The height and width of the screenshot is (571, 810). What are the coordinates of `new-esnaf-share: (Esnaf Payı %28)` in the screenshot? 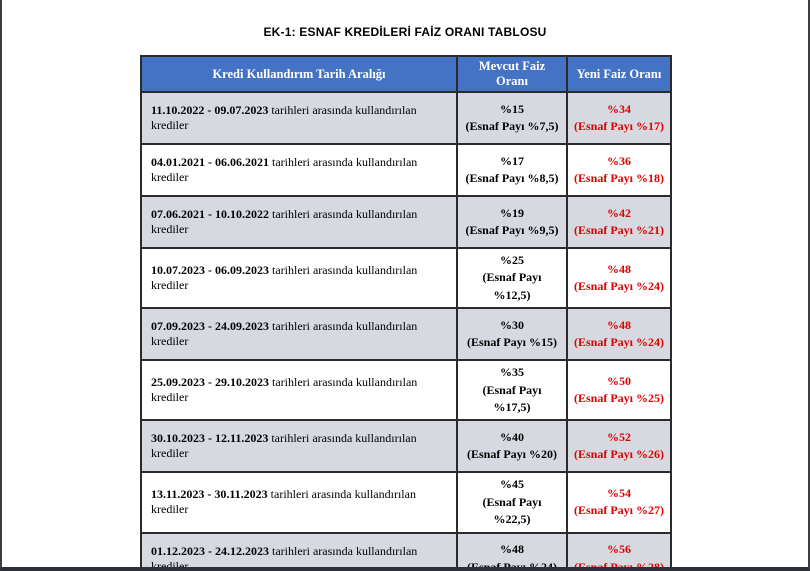 It's located at (619, 565).